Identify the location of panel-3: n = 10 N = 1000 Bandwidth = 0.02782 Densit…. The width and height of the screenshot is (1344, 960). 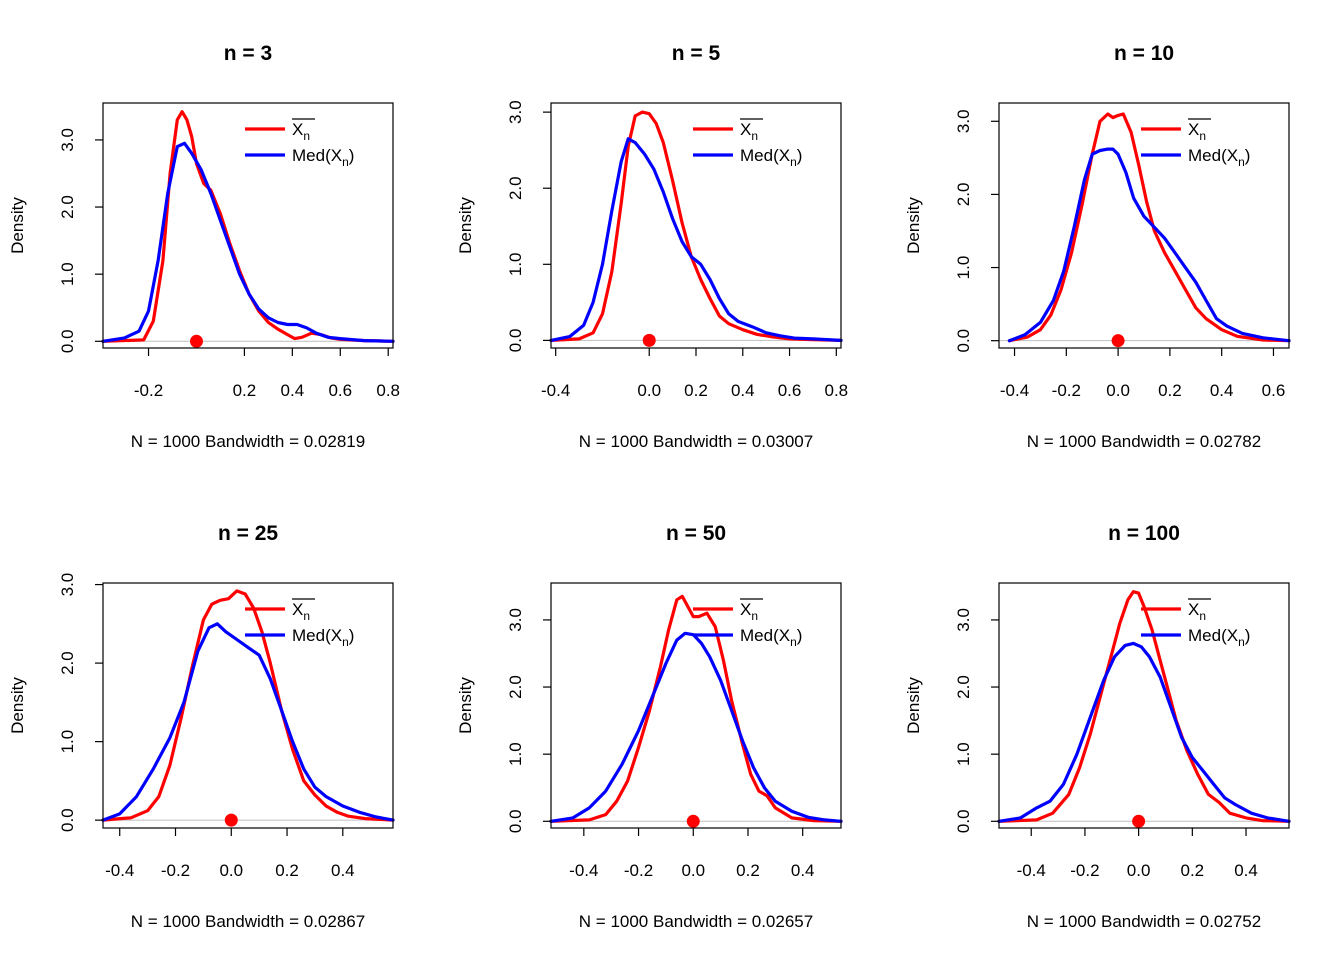
(1097, 246).